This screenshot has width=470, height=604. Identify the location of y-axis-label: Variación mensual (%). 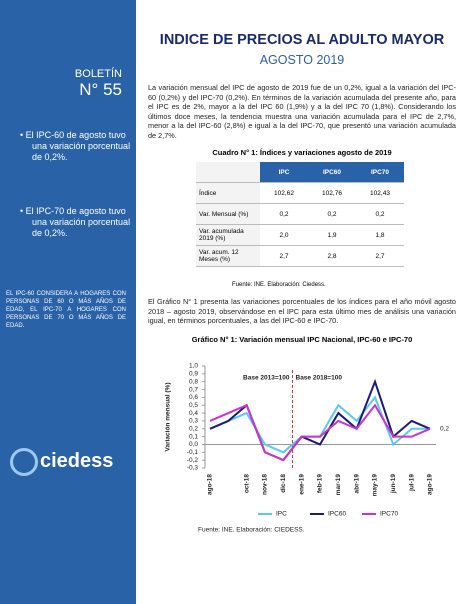
(168, 417).